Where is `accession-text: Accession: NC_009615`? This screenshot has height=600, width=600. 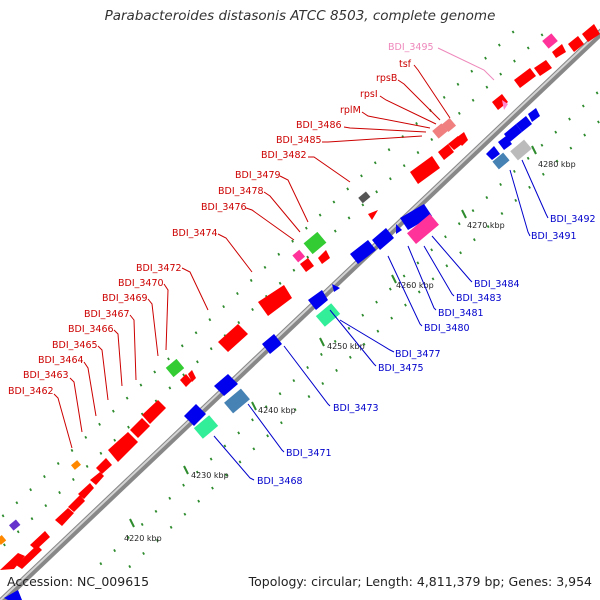
accession-text: Accession: NC_009615 is located at coordinates (78, 581).